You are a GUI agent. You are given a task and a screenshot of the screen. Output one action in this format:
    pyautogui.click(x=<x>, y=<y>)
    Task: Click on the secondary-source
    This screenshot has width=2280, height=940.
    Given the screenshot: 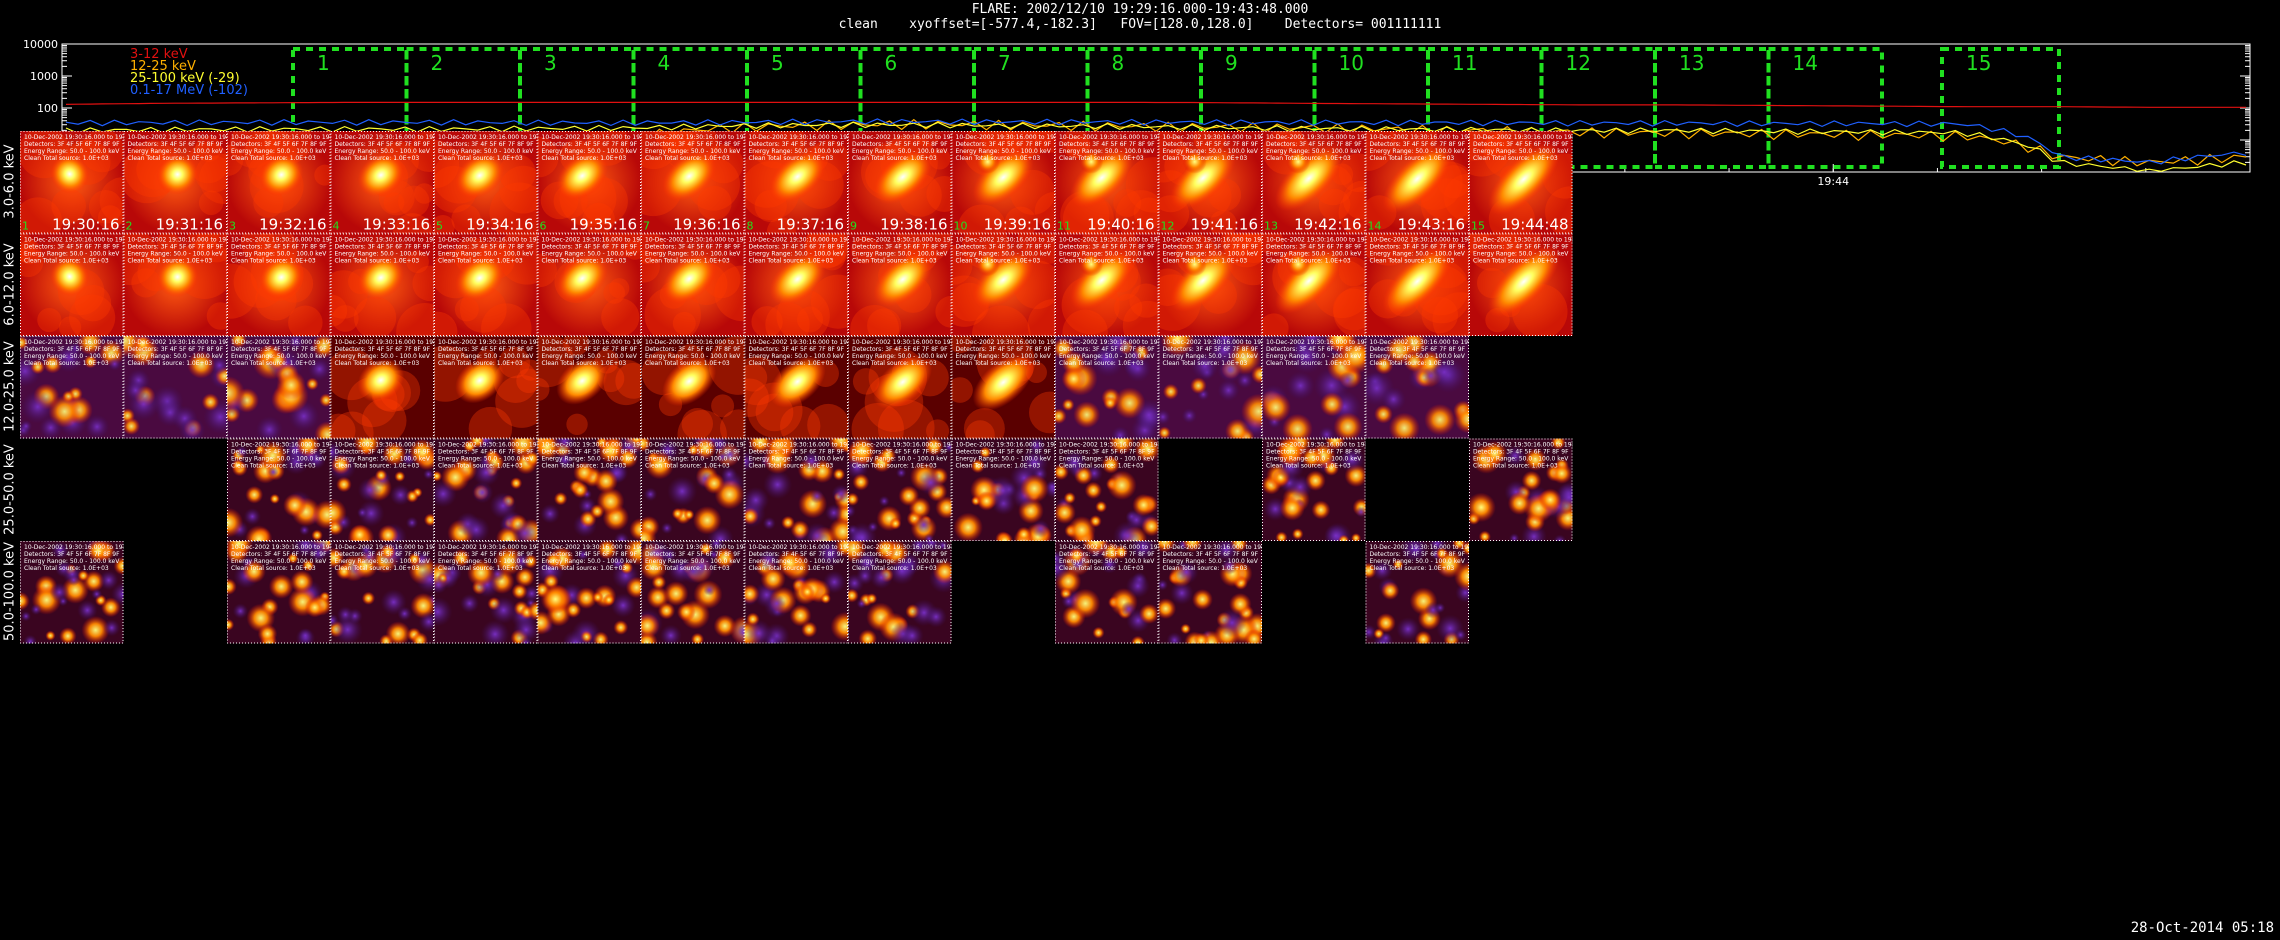 What is the action you would take?
    pyautogui.click(x=1298, y=161)
    